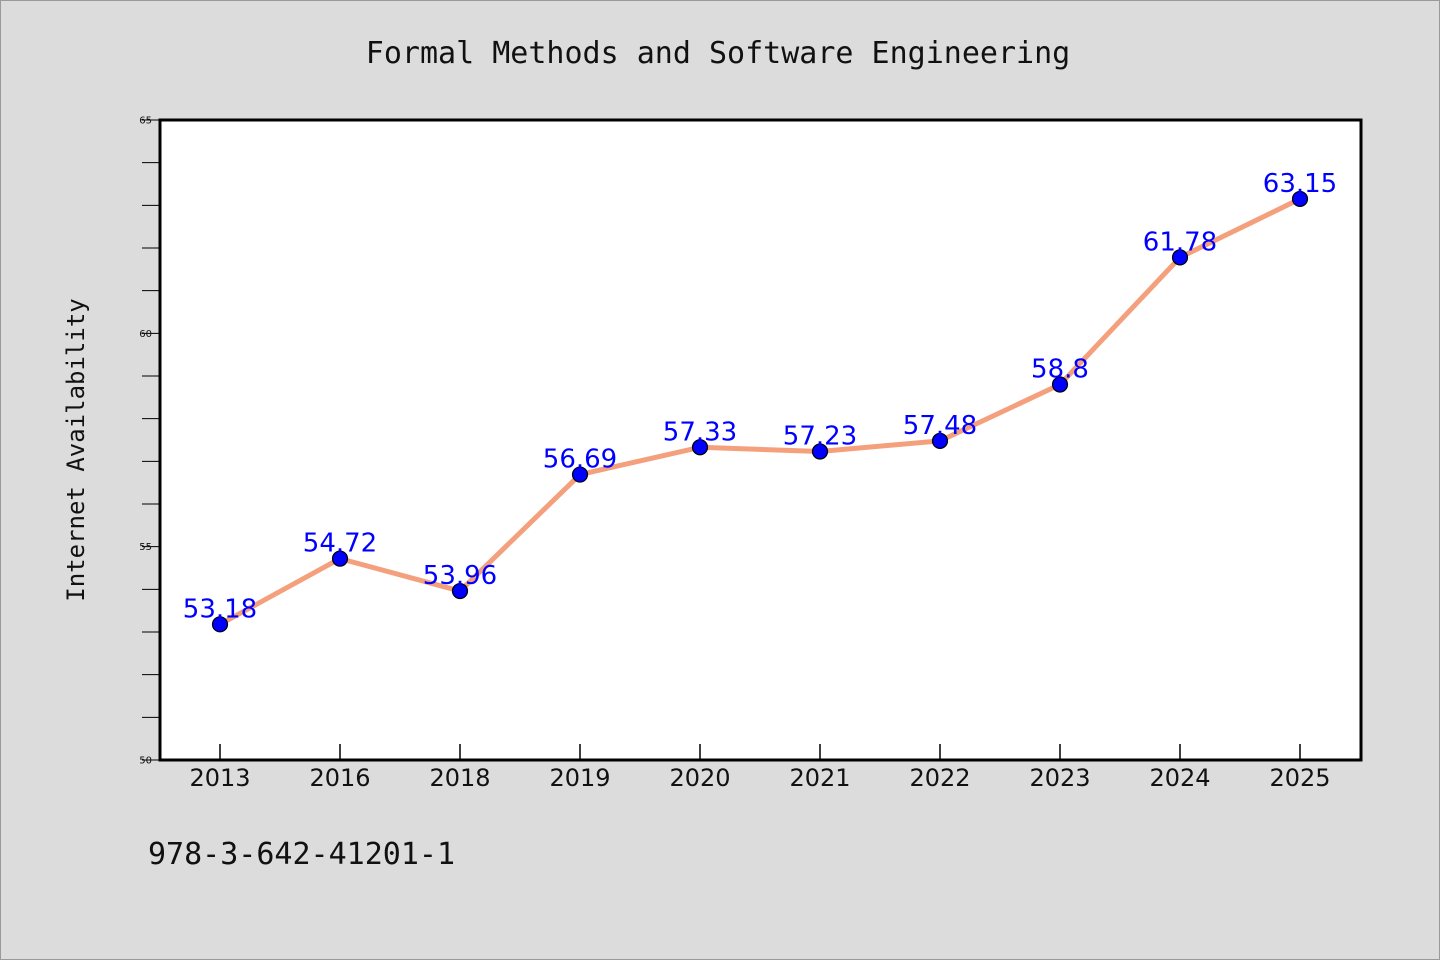 This screenshot has width=1440, height=960. I want to click on x-tick-label: 2013, so click(219, 778).